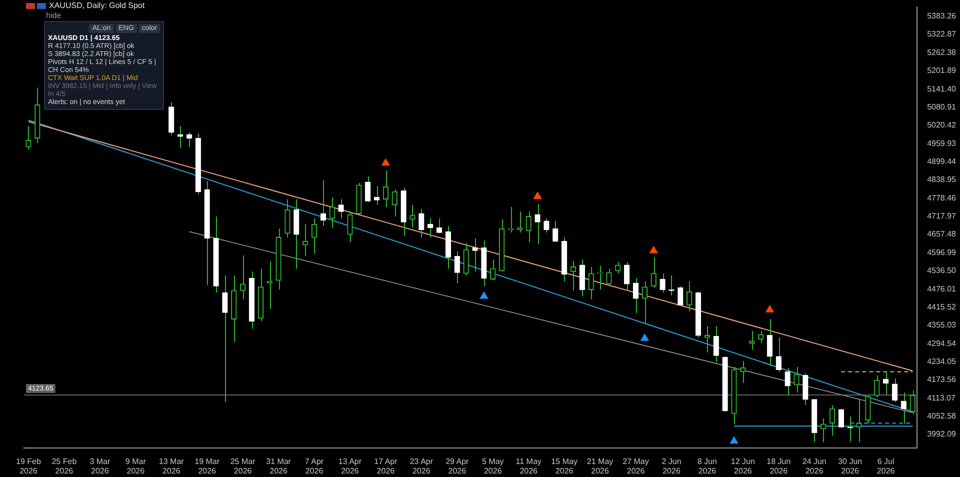 Image resolution: width=960 pixels, height=477 pixels. What do you see at coordinates (942, 125) in the screenshot?
I see `y-tick-label: 5020.42` at bounding box center [942, 125].